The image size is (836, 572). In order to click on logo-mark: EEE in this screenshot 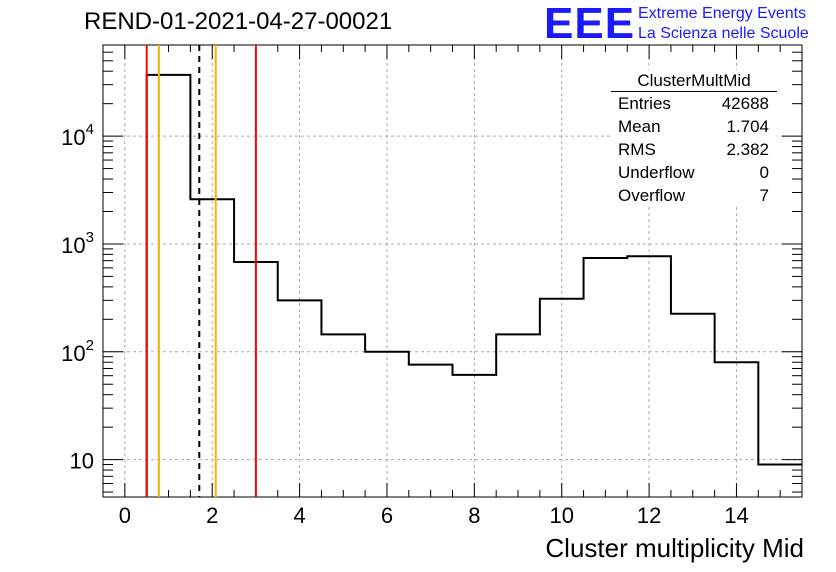, I will do `click(590, 24)`.